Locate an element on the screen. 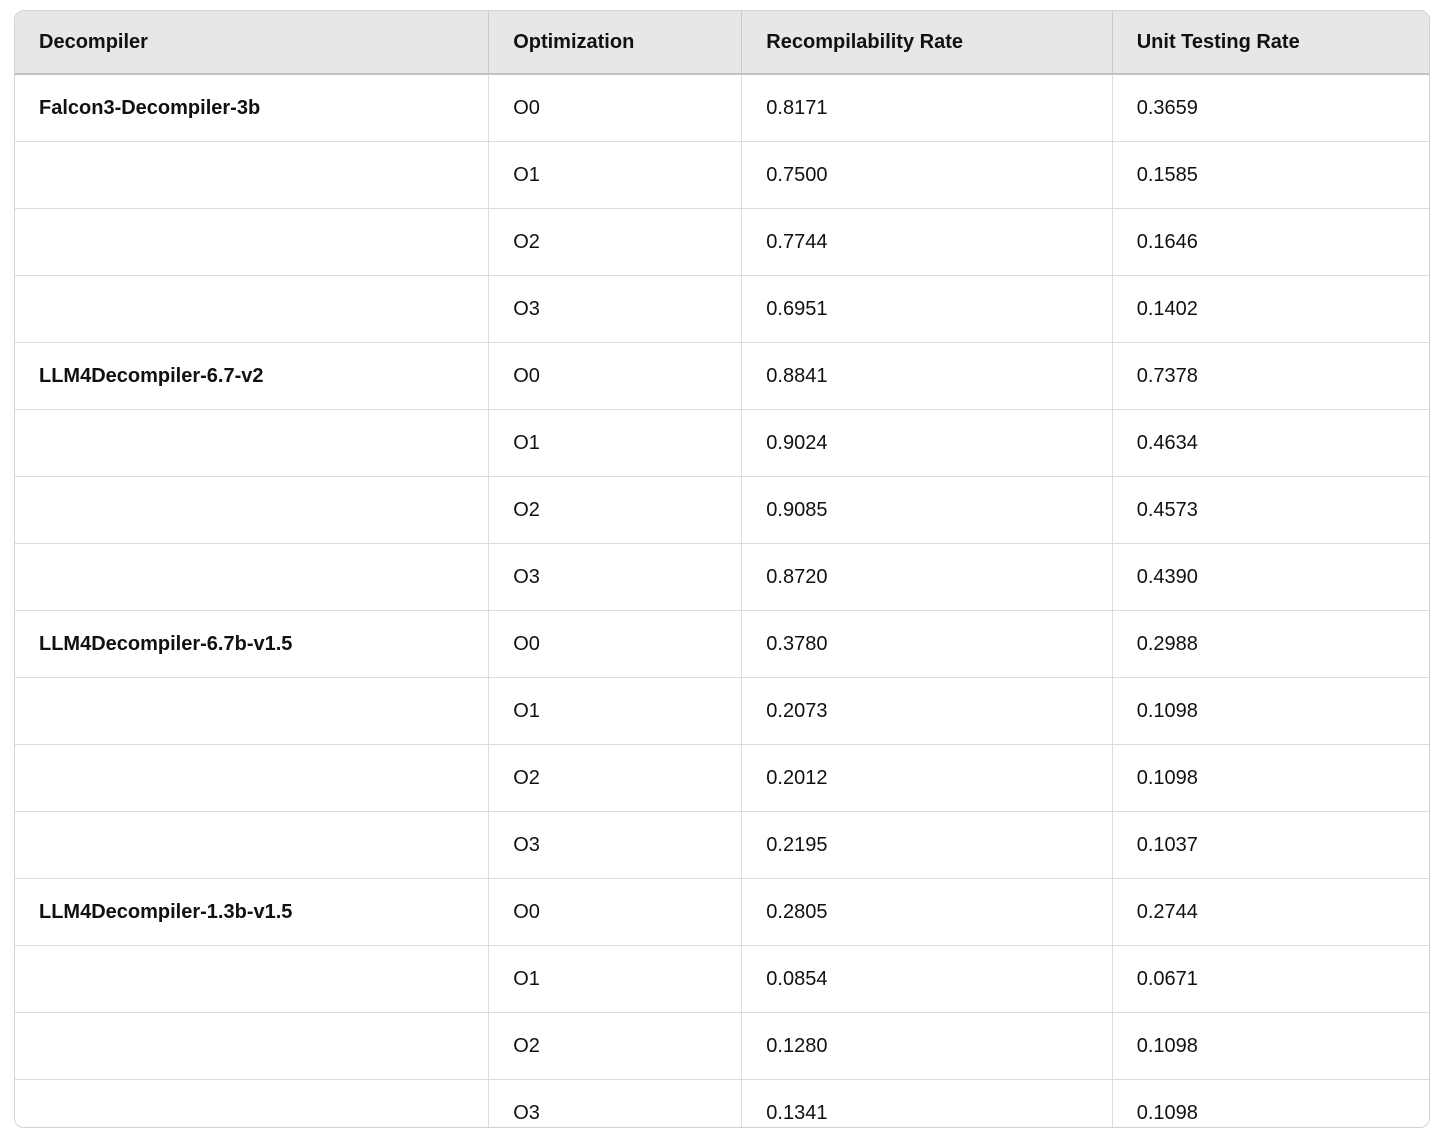  cell-unit-testing-rate: 0.1585 is located at coordinates (1270, 175).